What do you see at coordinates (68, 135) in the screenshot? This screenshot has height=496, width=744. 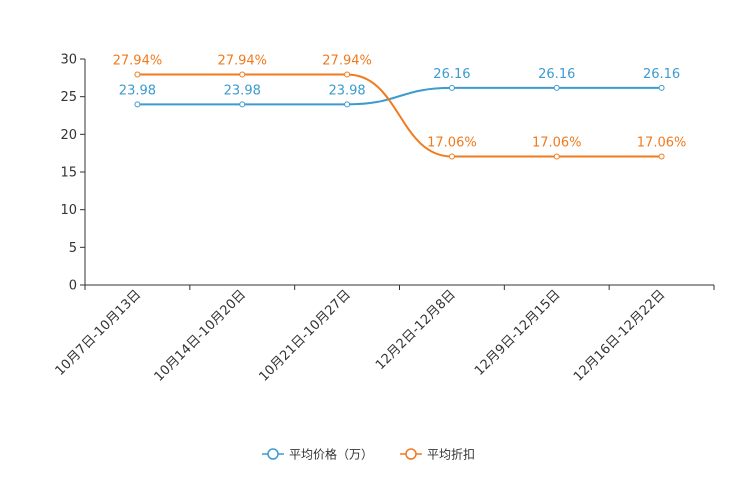 I see `y-tick-label: 20` at bounding box center [68, 135].